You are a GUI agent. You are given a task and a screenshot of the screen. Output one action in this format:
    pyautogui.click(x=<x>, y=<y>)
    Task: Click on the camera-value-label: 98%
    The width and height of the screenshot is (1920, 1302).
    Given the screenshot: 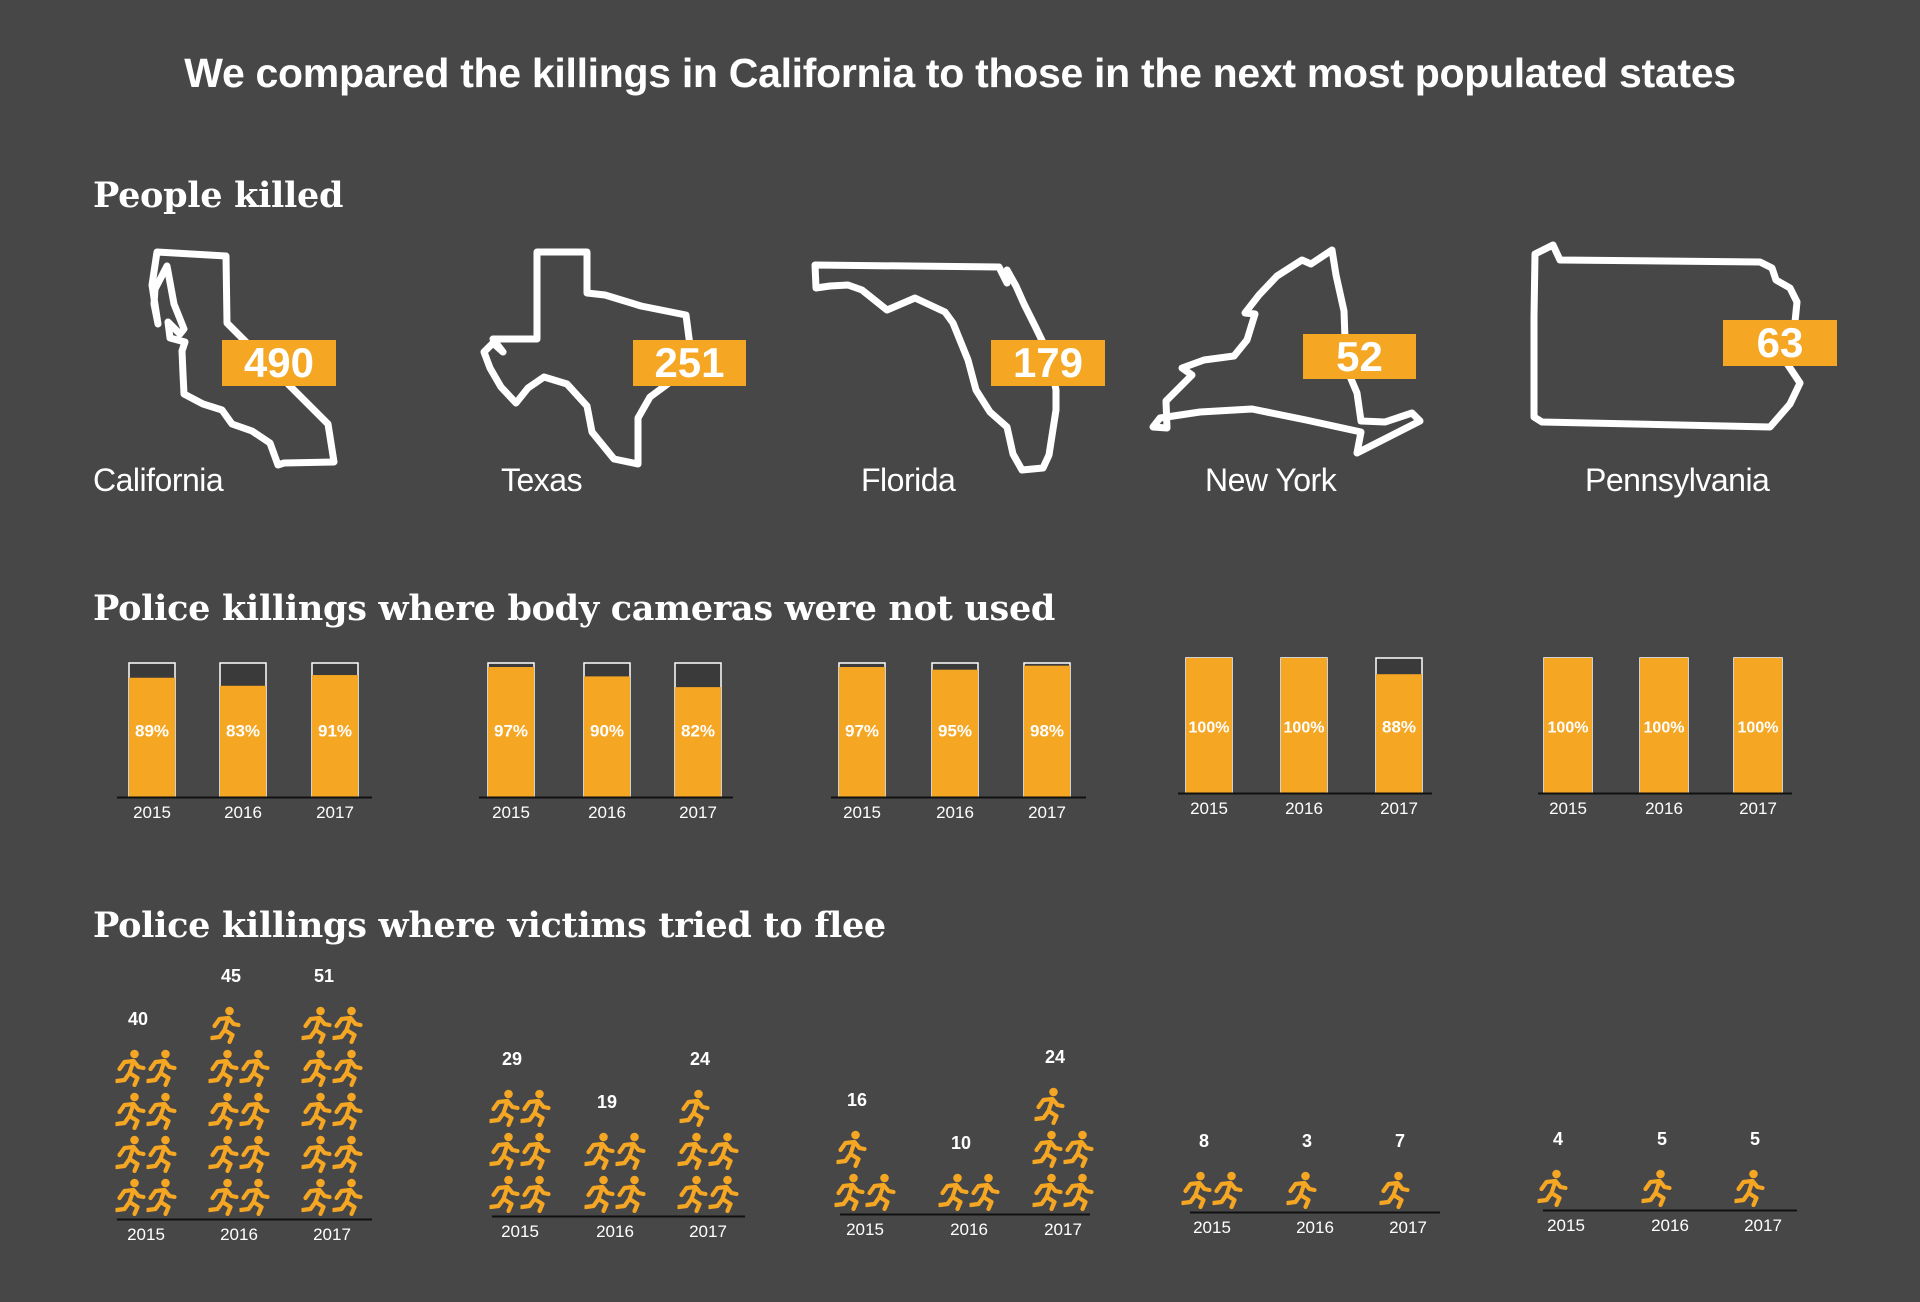 What is the action you would take?
    pyautogui.click(x=1047, y=731)
    